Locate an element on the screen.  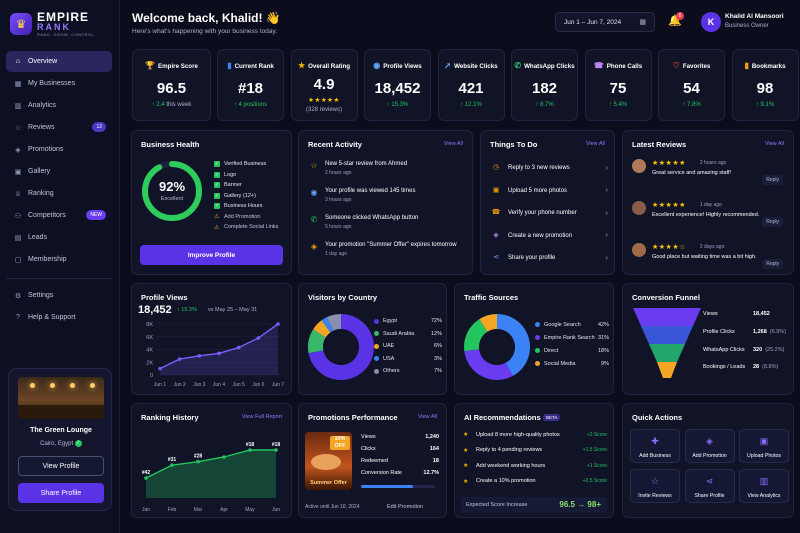
kpi-card-phone-calls: ☎ Phone Calls 75 ↑ 5.4% is located at coordinates (618, 85).